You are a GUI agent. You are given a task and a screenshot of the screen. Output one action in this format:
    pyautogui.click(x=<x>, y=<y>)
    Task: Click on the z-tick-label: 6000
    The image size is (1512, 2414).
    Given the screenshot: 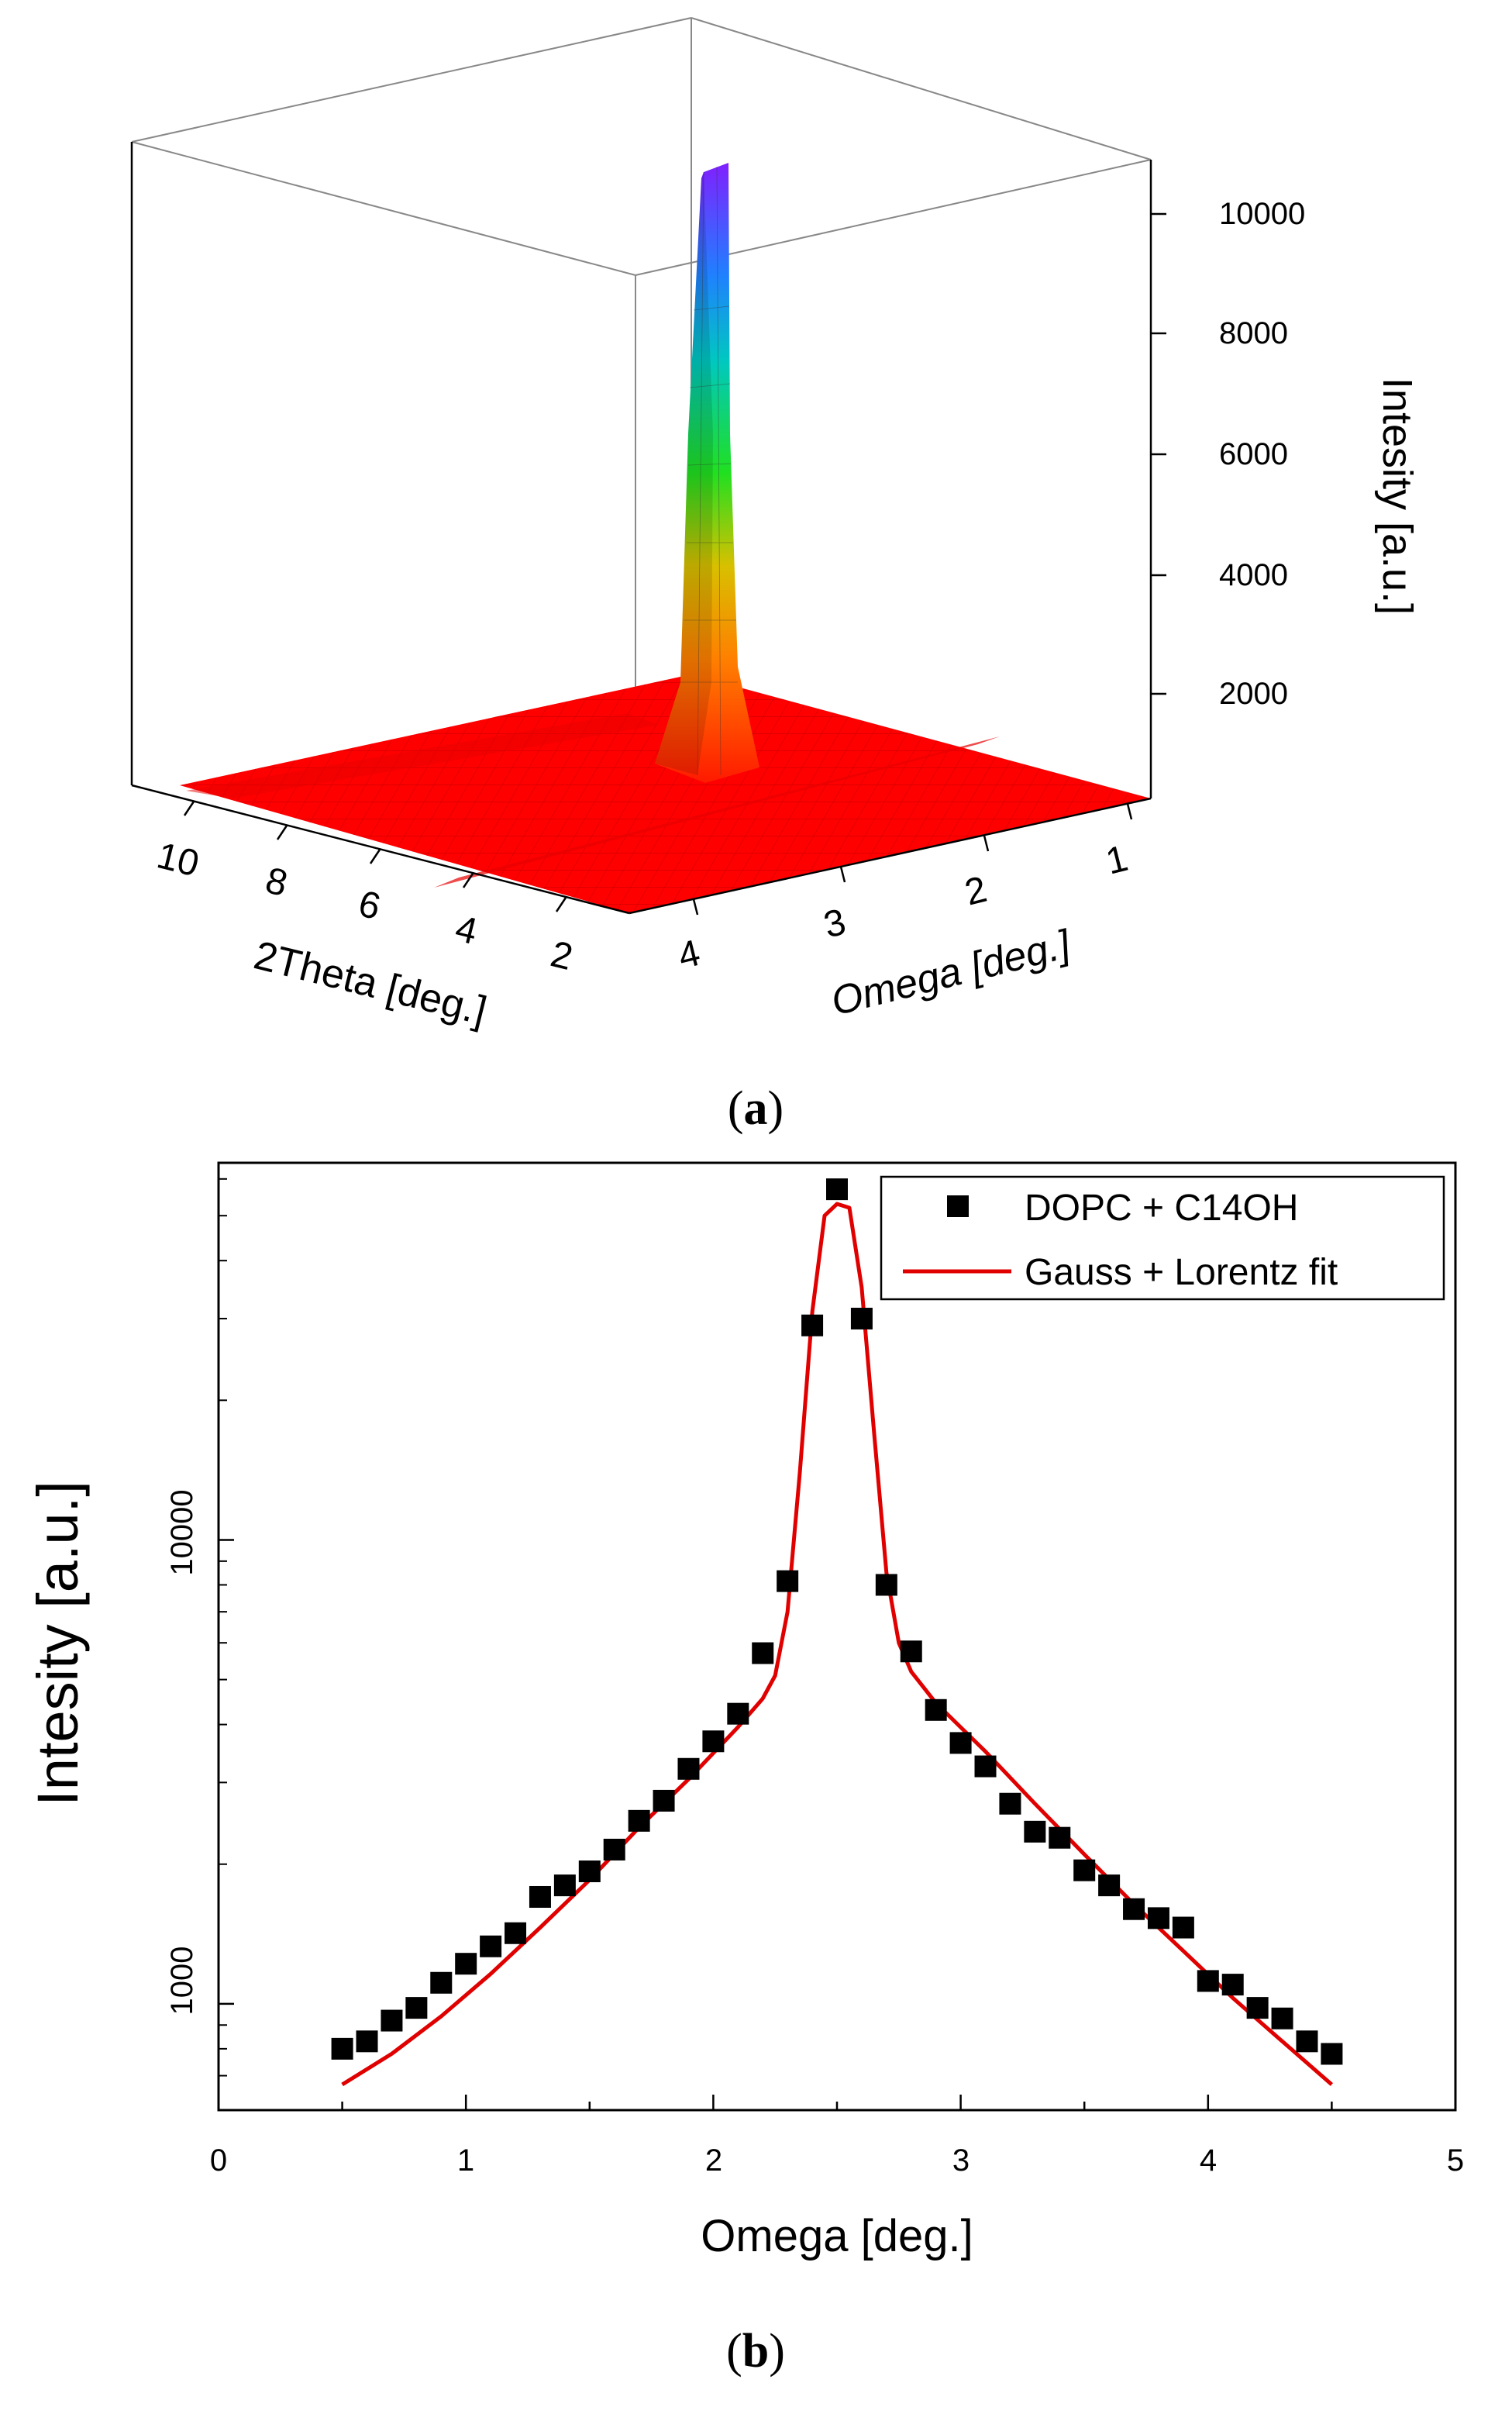 What is the action you would take?
    pyautogui.click(x=1253, y=454)
    